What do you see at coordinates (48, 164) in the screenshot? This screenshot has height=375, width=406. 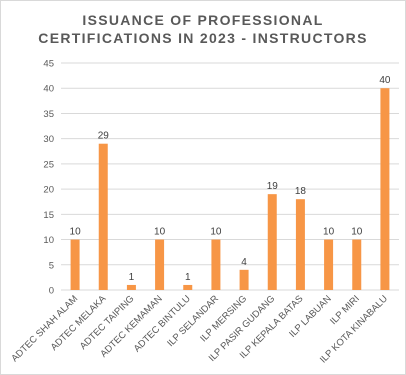 I see `y-tick-label: 25` at bounding box center [48, 164].